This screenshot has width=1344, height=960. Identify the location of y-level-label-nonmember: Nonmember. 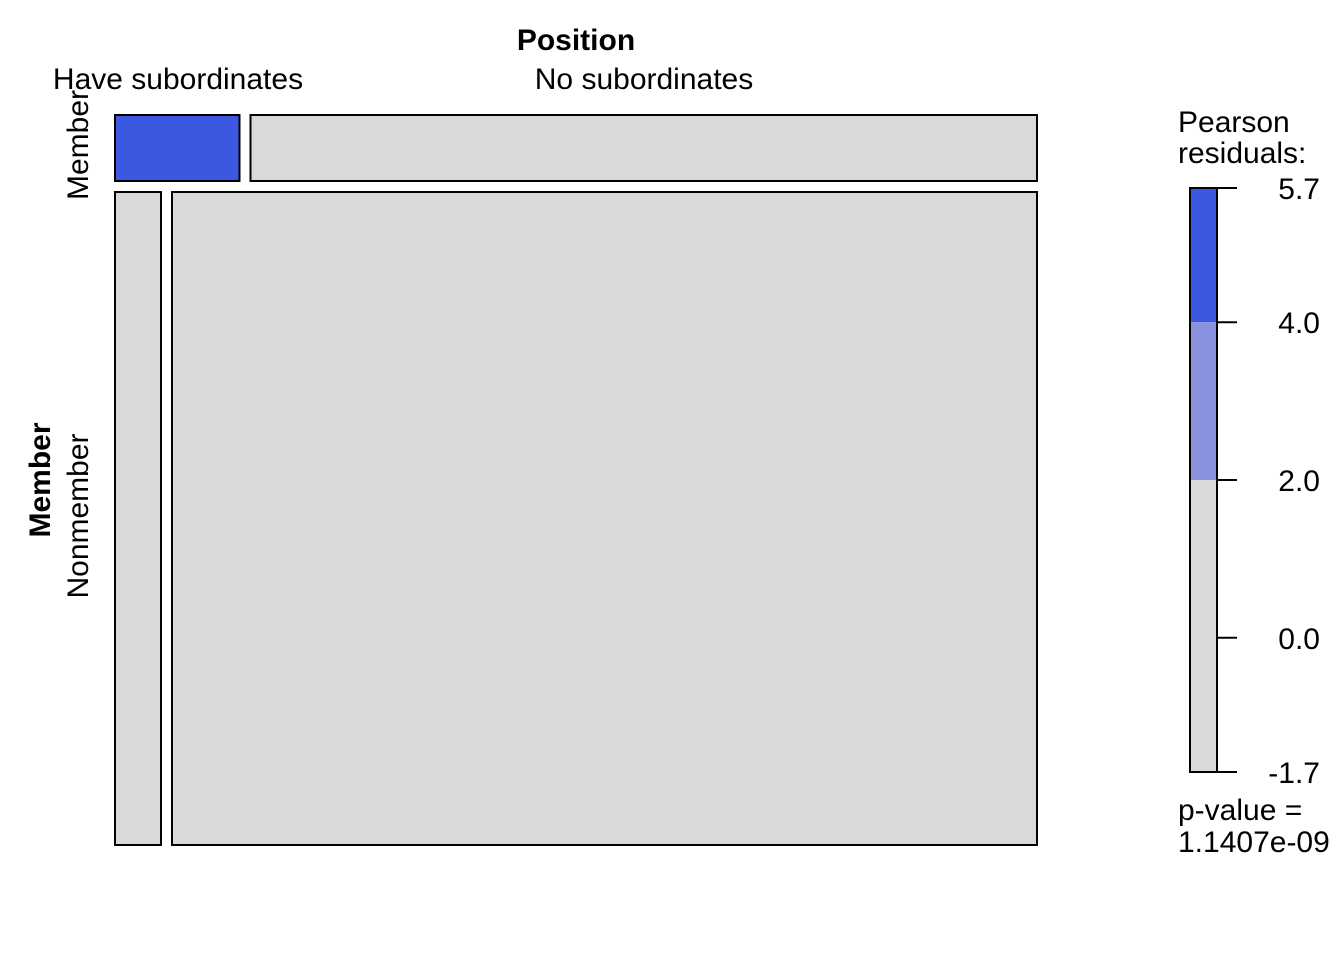
(78, 515).